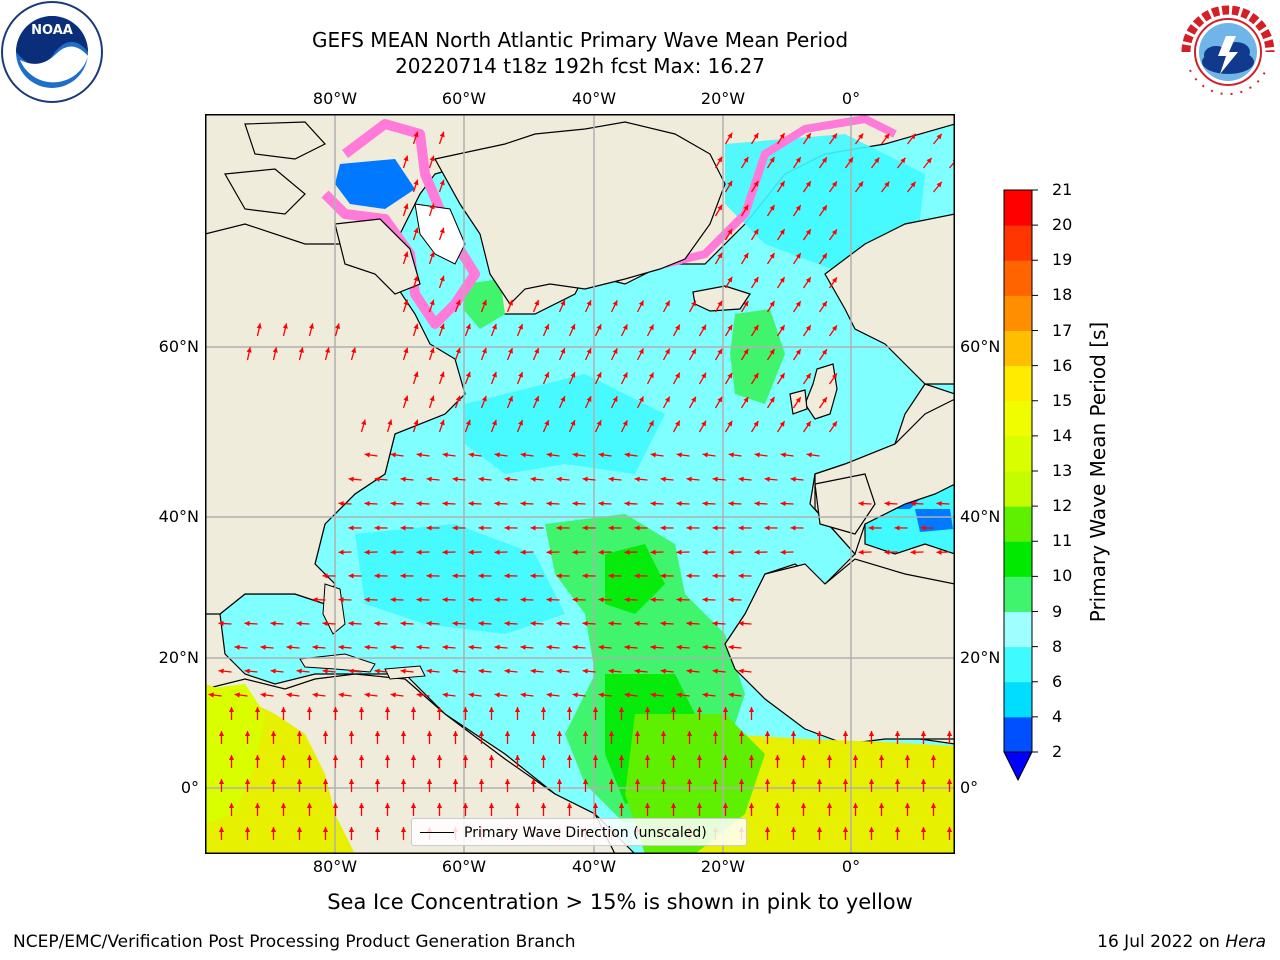  Describe the element at coordinates (980, 346) in the screenshot. I see `lat-tick-right: 60°N` at that location.